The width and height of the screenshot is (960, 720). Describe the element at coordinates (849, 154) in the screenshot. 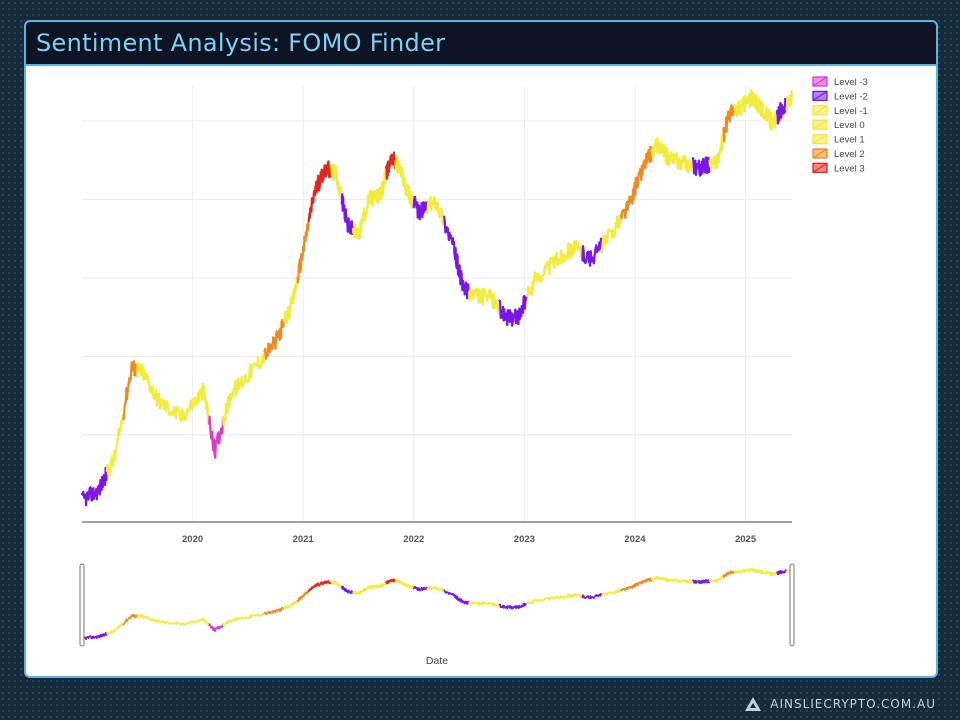

I see `legend-label: Level 2` at that location.